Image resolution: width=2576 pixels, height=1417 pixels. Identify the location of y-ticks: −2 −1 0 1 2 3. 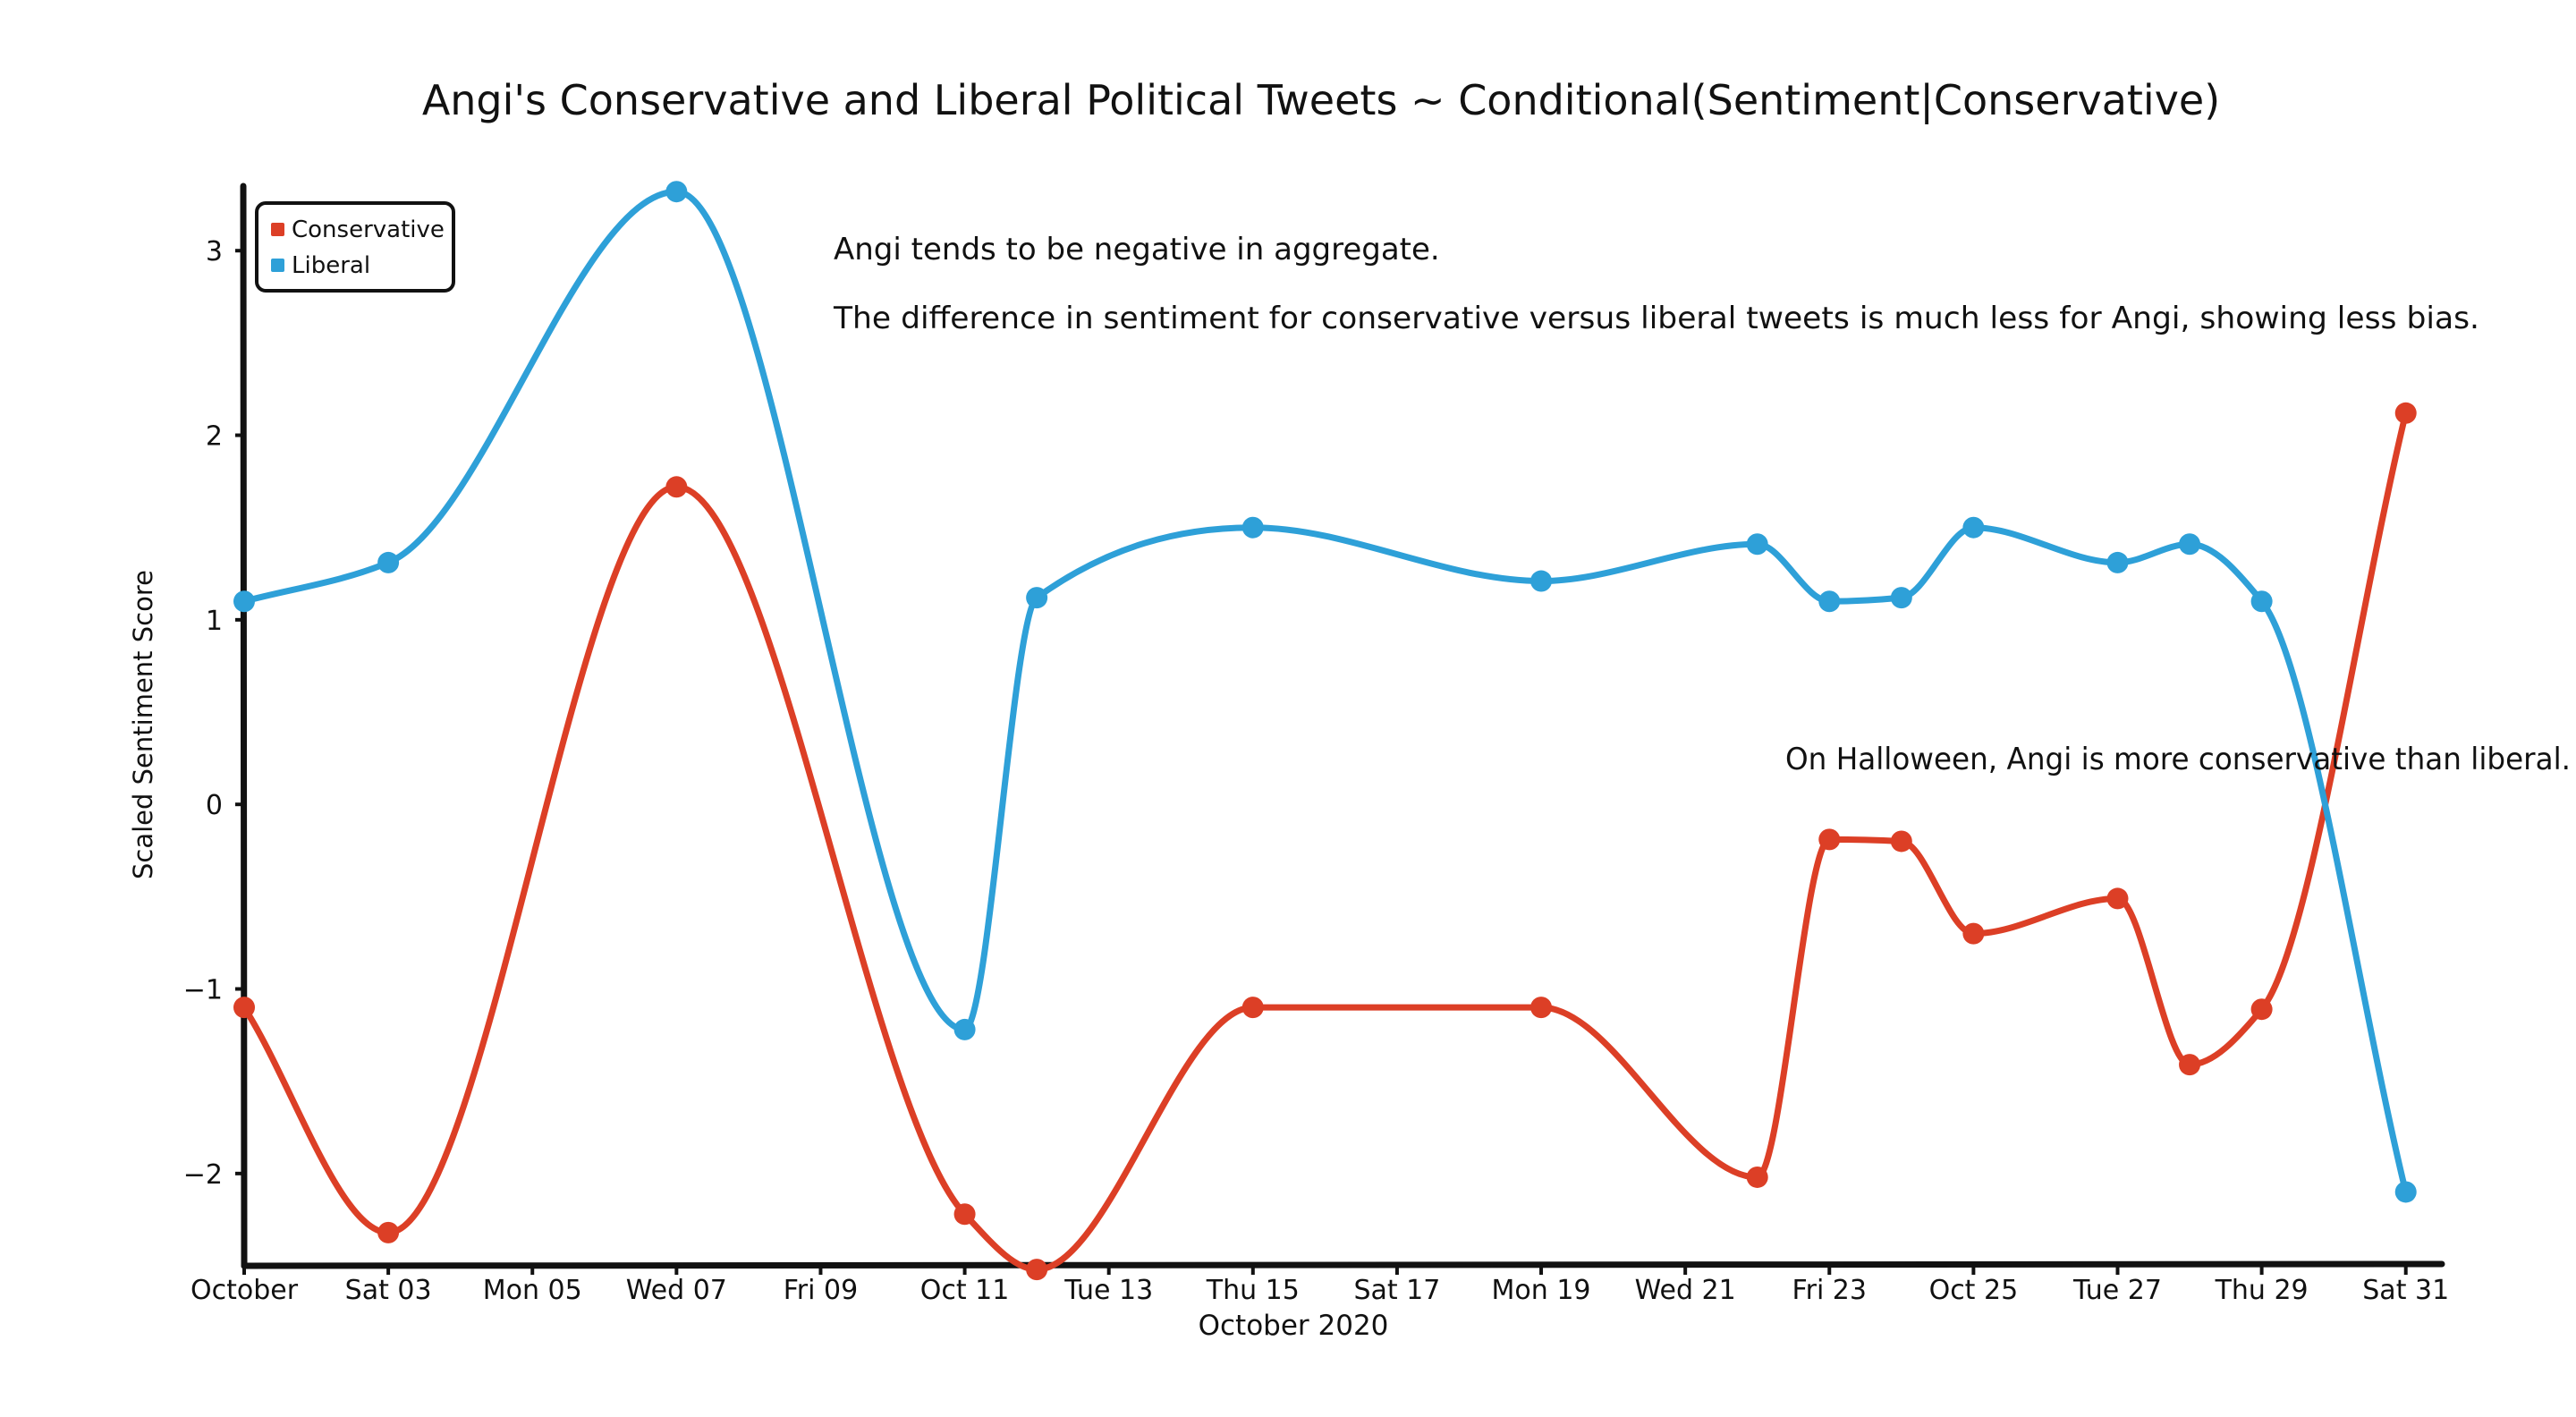
(213, 714).